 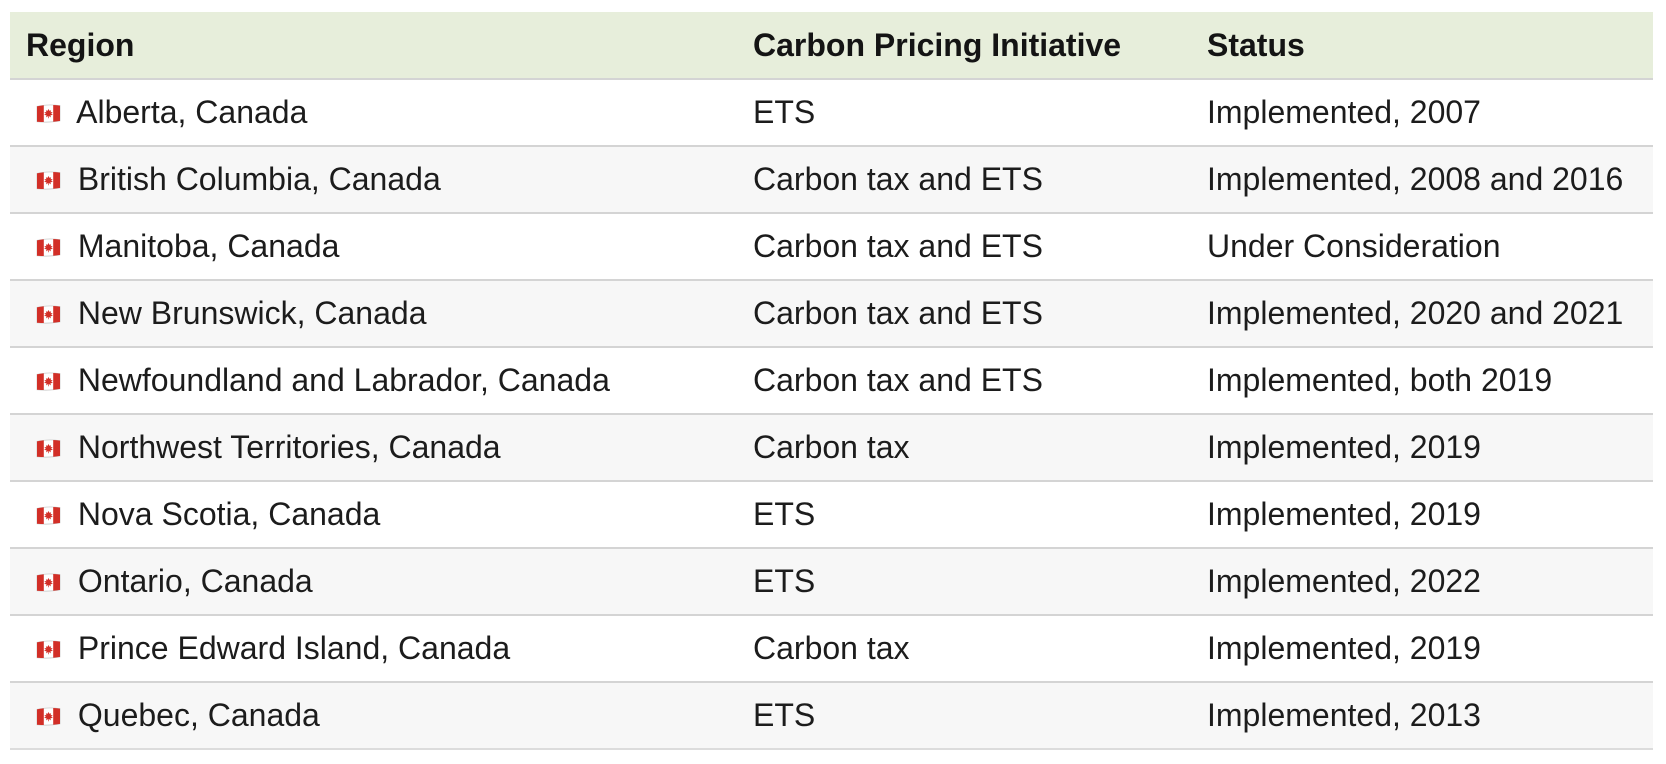 I want to click on region-cell: Northwest Territories, Canada, so click(x=373, y=447).